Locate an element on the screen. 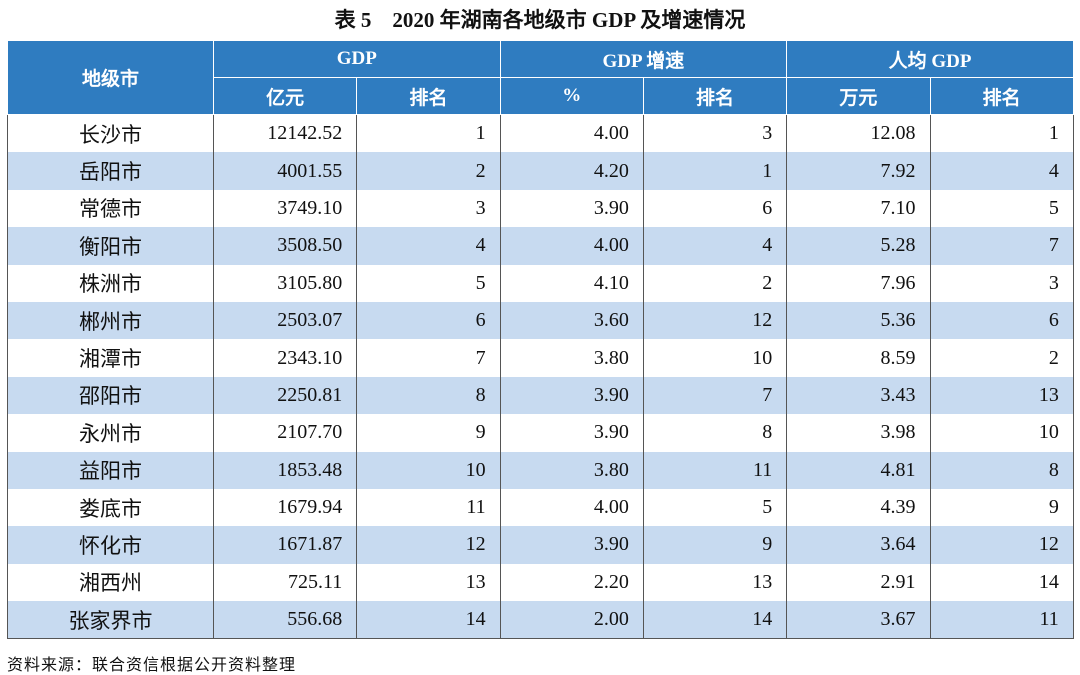 The width and height of the screenshot is (1080, 675). table-row: 株洲市 3105.80 5 4.10 2 7.96 3 is located at coordinates (540, 283).